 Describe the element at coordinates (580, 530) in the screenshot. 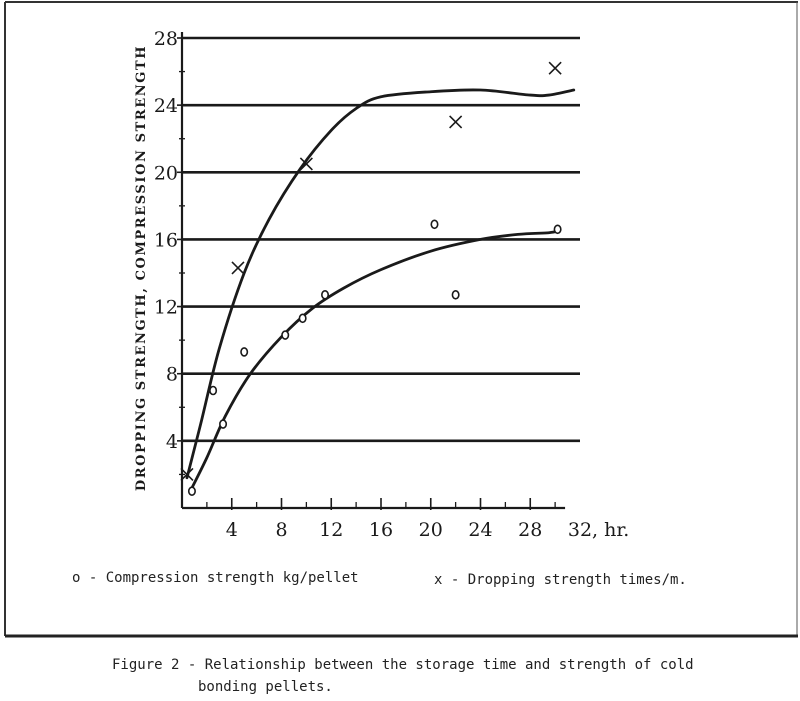

I see `x-tick-label-32: 32` at that location.